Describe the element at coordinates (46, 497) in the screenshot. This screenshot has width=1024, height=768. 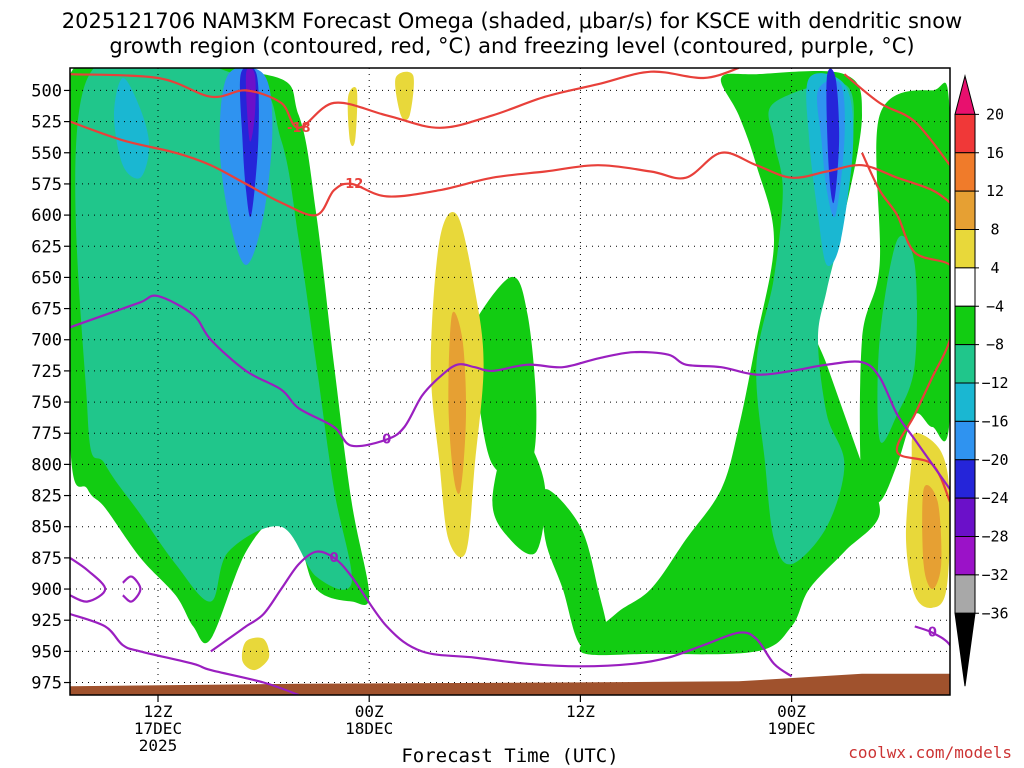
I see `y-tick-label-13: 825` at that location.